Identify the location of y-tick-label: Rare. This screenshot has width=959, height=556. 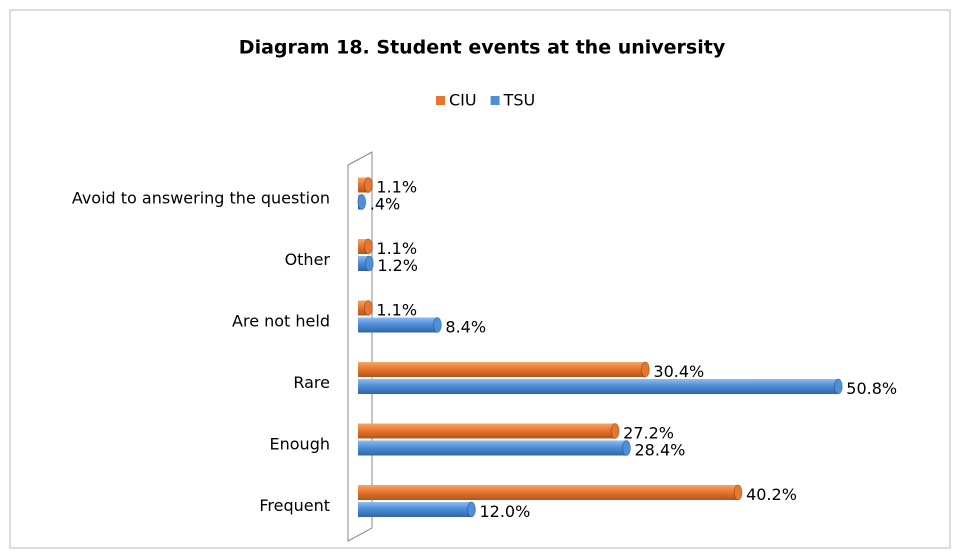
(311, 382).